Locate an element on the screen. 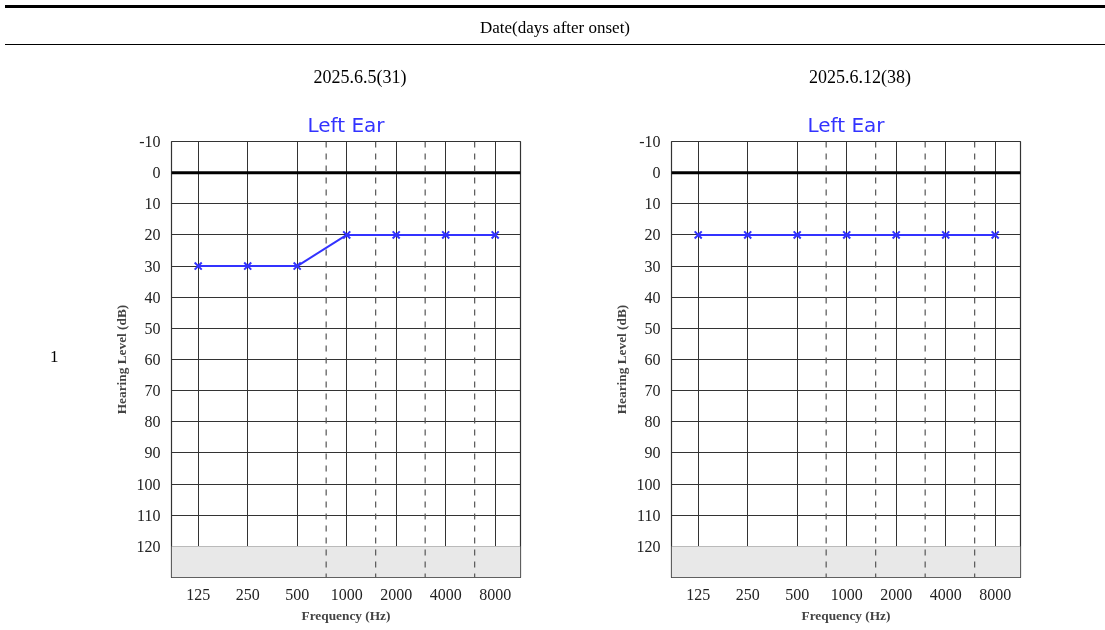 This screenshot has height=630, width=1105. text: 1 is located at coordinates (54, 357).